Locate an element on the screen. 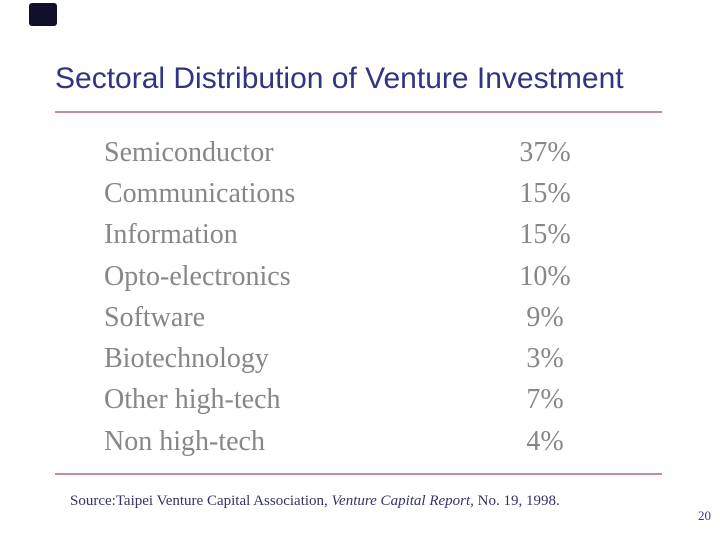 The image size is (720, 540). page-number: 20 is located at coordinates (704, 515).